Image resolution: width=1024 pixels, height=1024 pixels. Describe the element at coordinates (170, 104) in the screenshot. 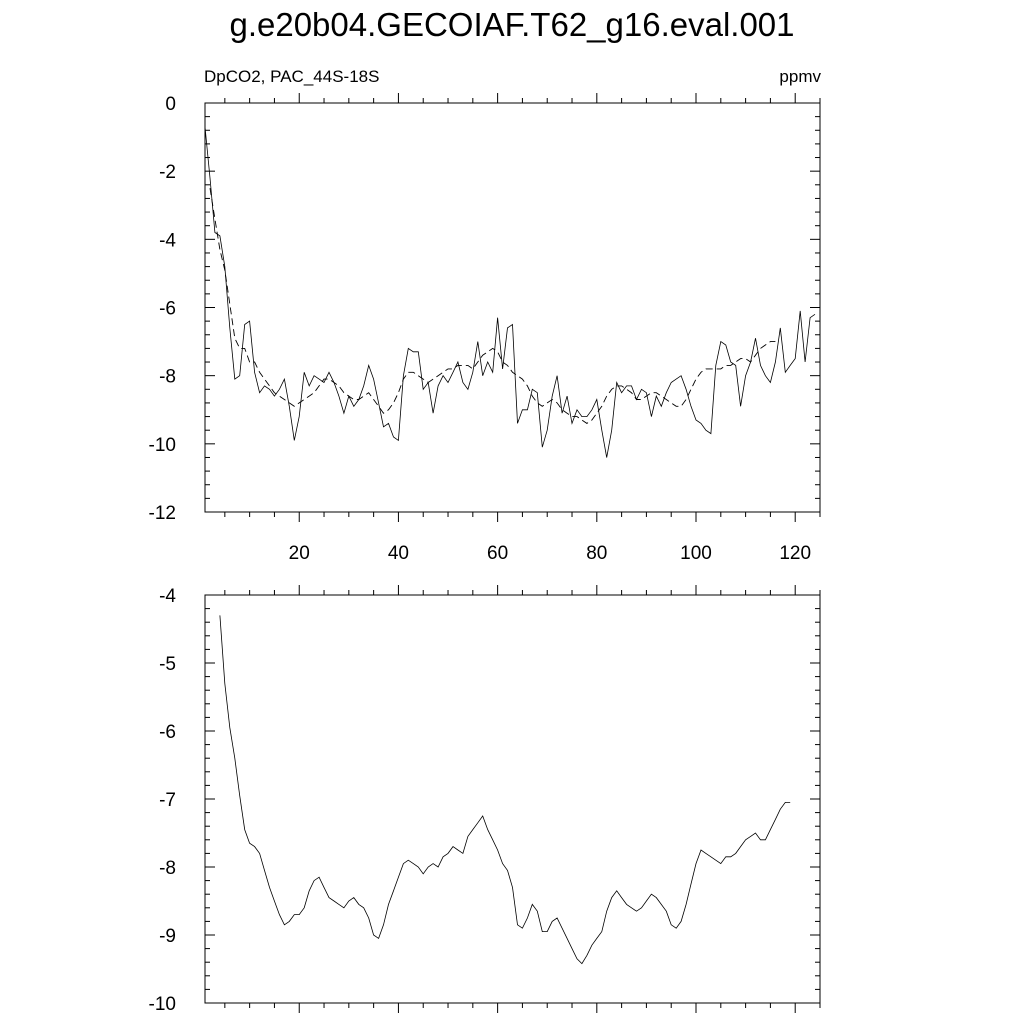

I see `y-tick-label: 0` at that location.